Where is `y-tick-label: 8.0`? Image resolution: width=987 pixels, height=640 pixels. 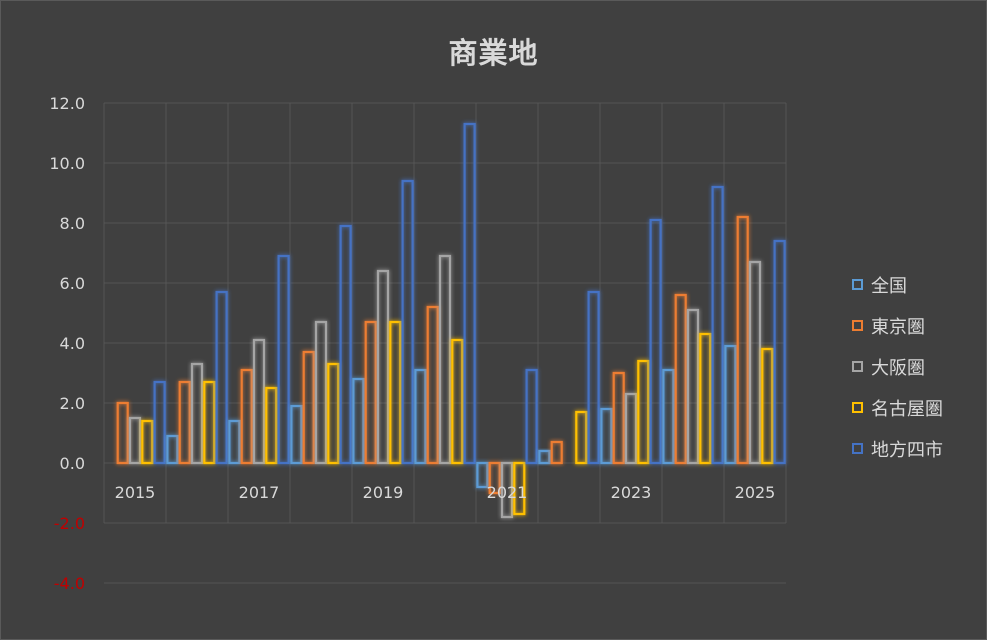 y-tick-label: 8.0 is located at coordinates (72, 223).